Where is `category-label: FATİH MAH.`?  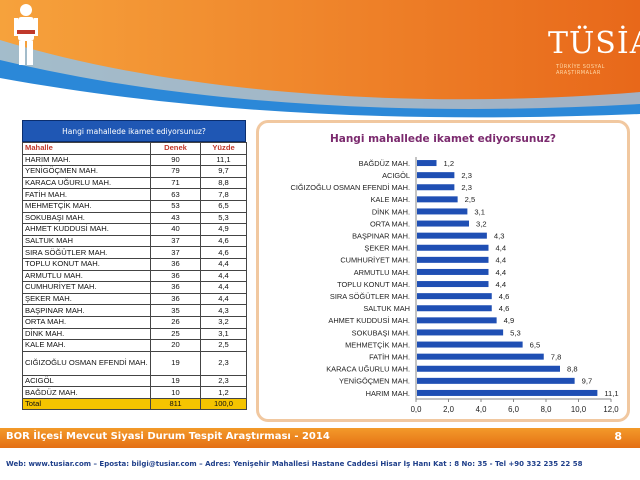 category-label: FATİH MAH. is located at coordinates (389, 356).